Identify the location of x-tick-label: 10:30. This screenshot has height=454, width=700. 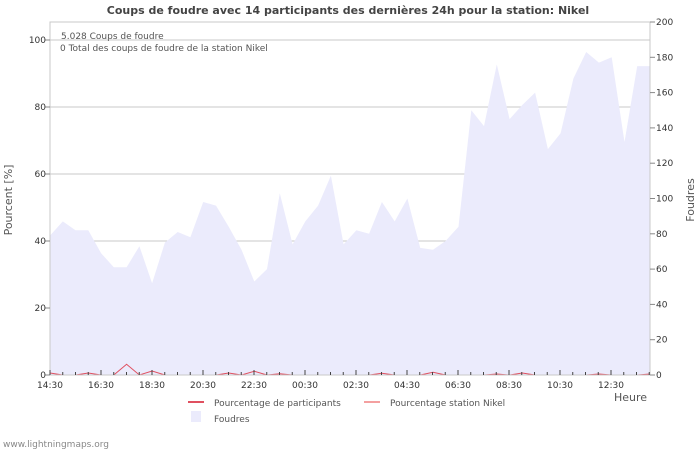
(560, 386).